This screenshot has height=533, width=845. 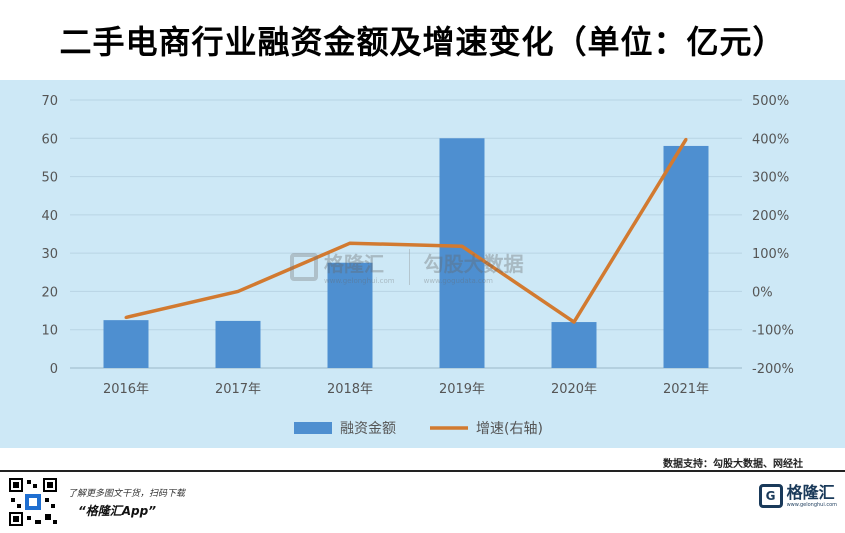 What do you see at coordinates (473, 264) in the screenshot?
I see `watermark-brand-2: 勾股大数据` at bounding box center [473, 264].